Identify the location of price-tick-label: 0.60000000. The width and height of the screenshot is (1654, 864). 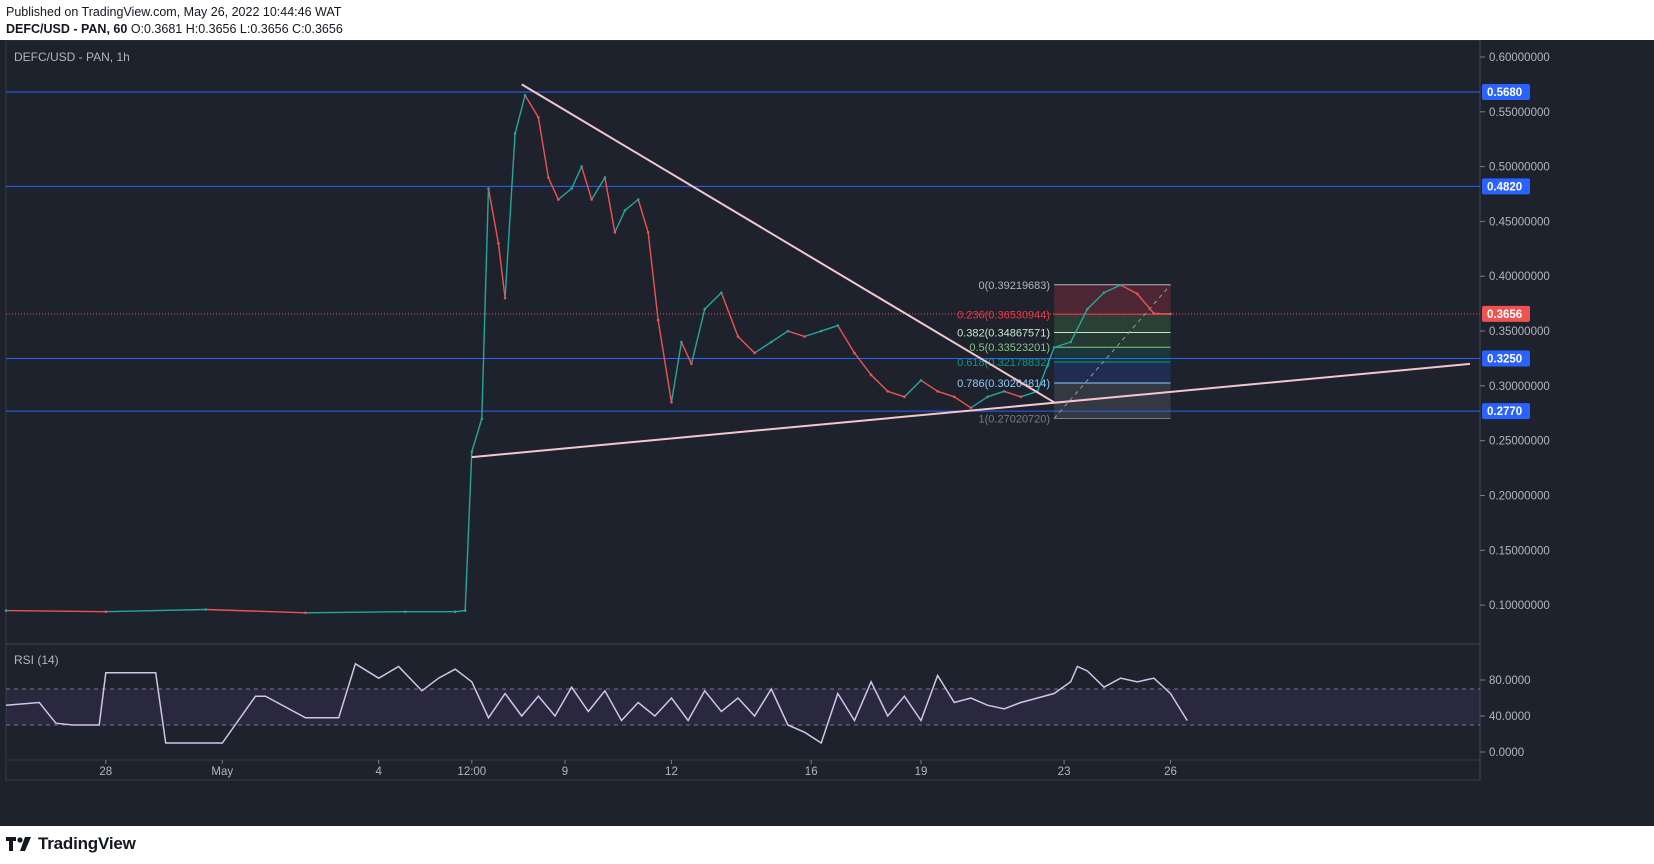
(1519, 58).